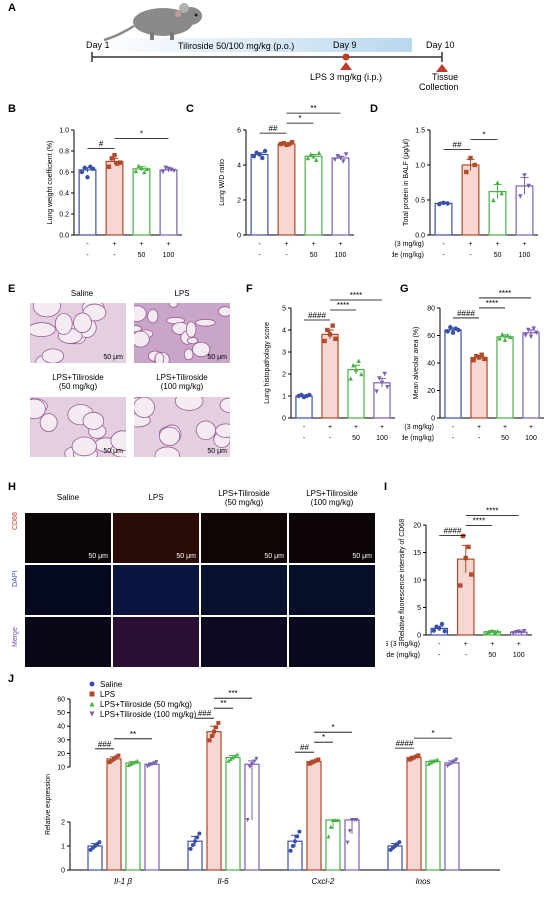 The image size is (550, 899). What do you see at coordinates (422, 881) in the screenshot?
I see `category-label: Inos` at bounding box center [422, 881].